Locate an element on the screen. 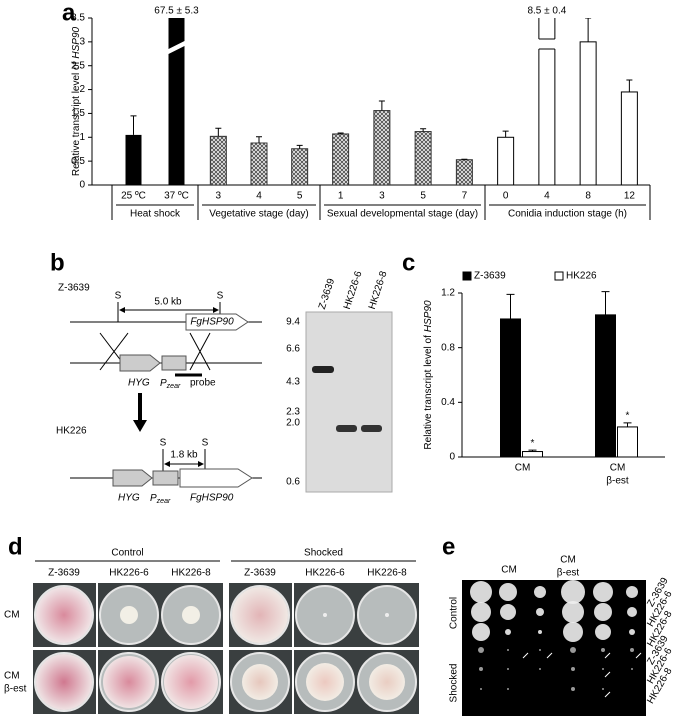 This screenshot has height=717, width=685. promoter-label: Pzear is located at coordinates (160, 499).